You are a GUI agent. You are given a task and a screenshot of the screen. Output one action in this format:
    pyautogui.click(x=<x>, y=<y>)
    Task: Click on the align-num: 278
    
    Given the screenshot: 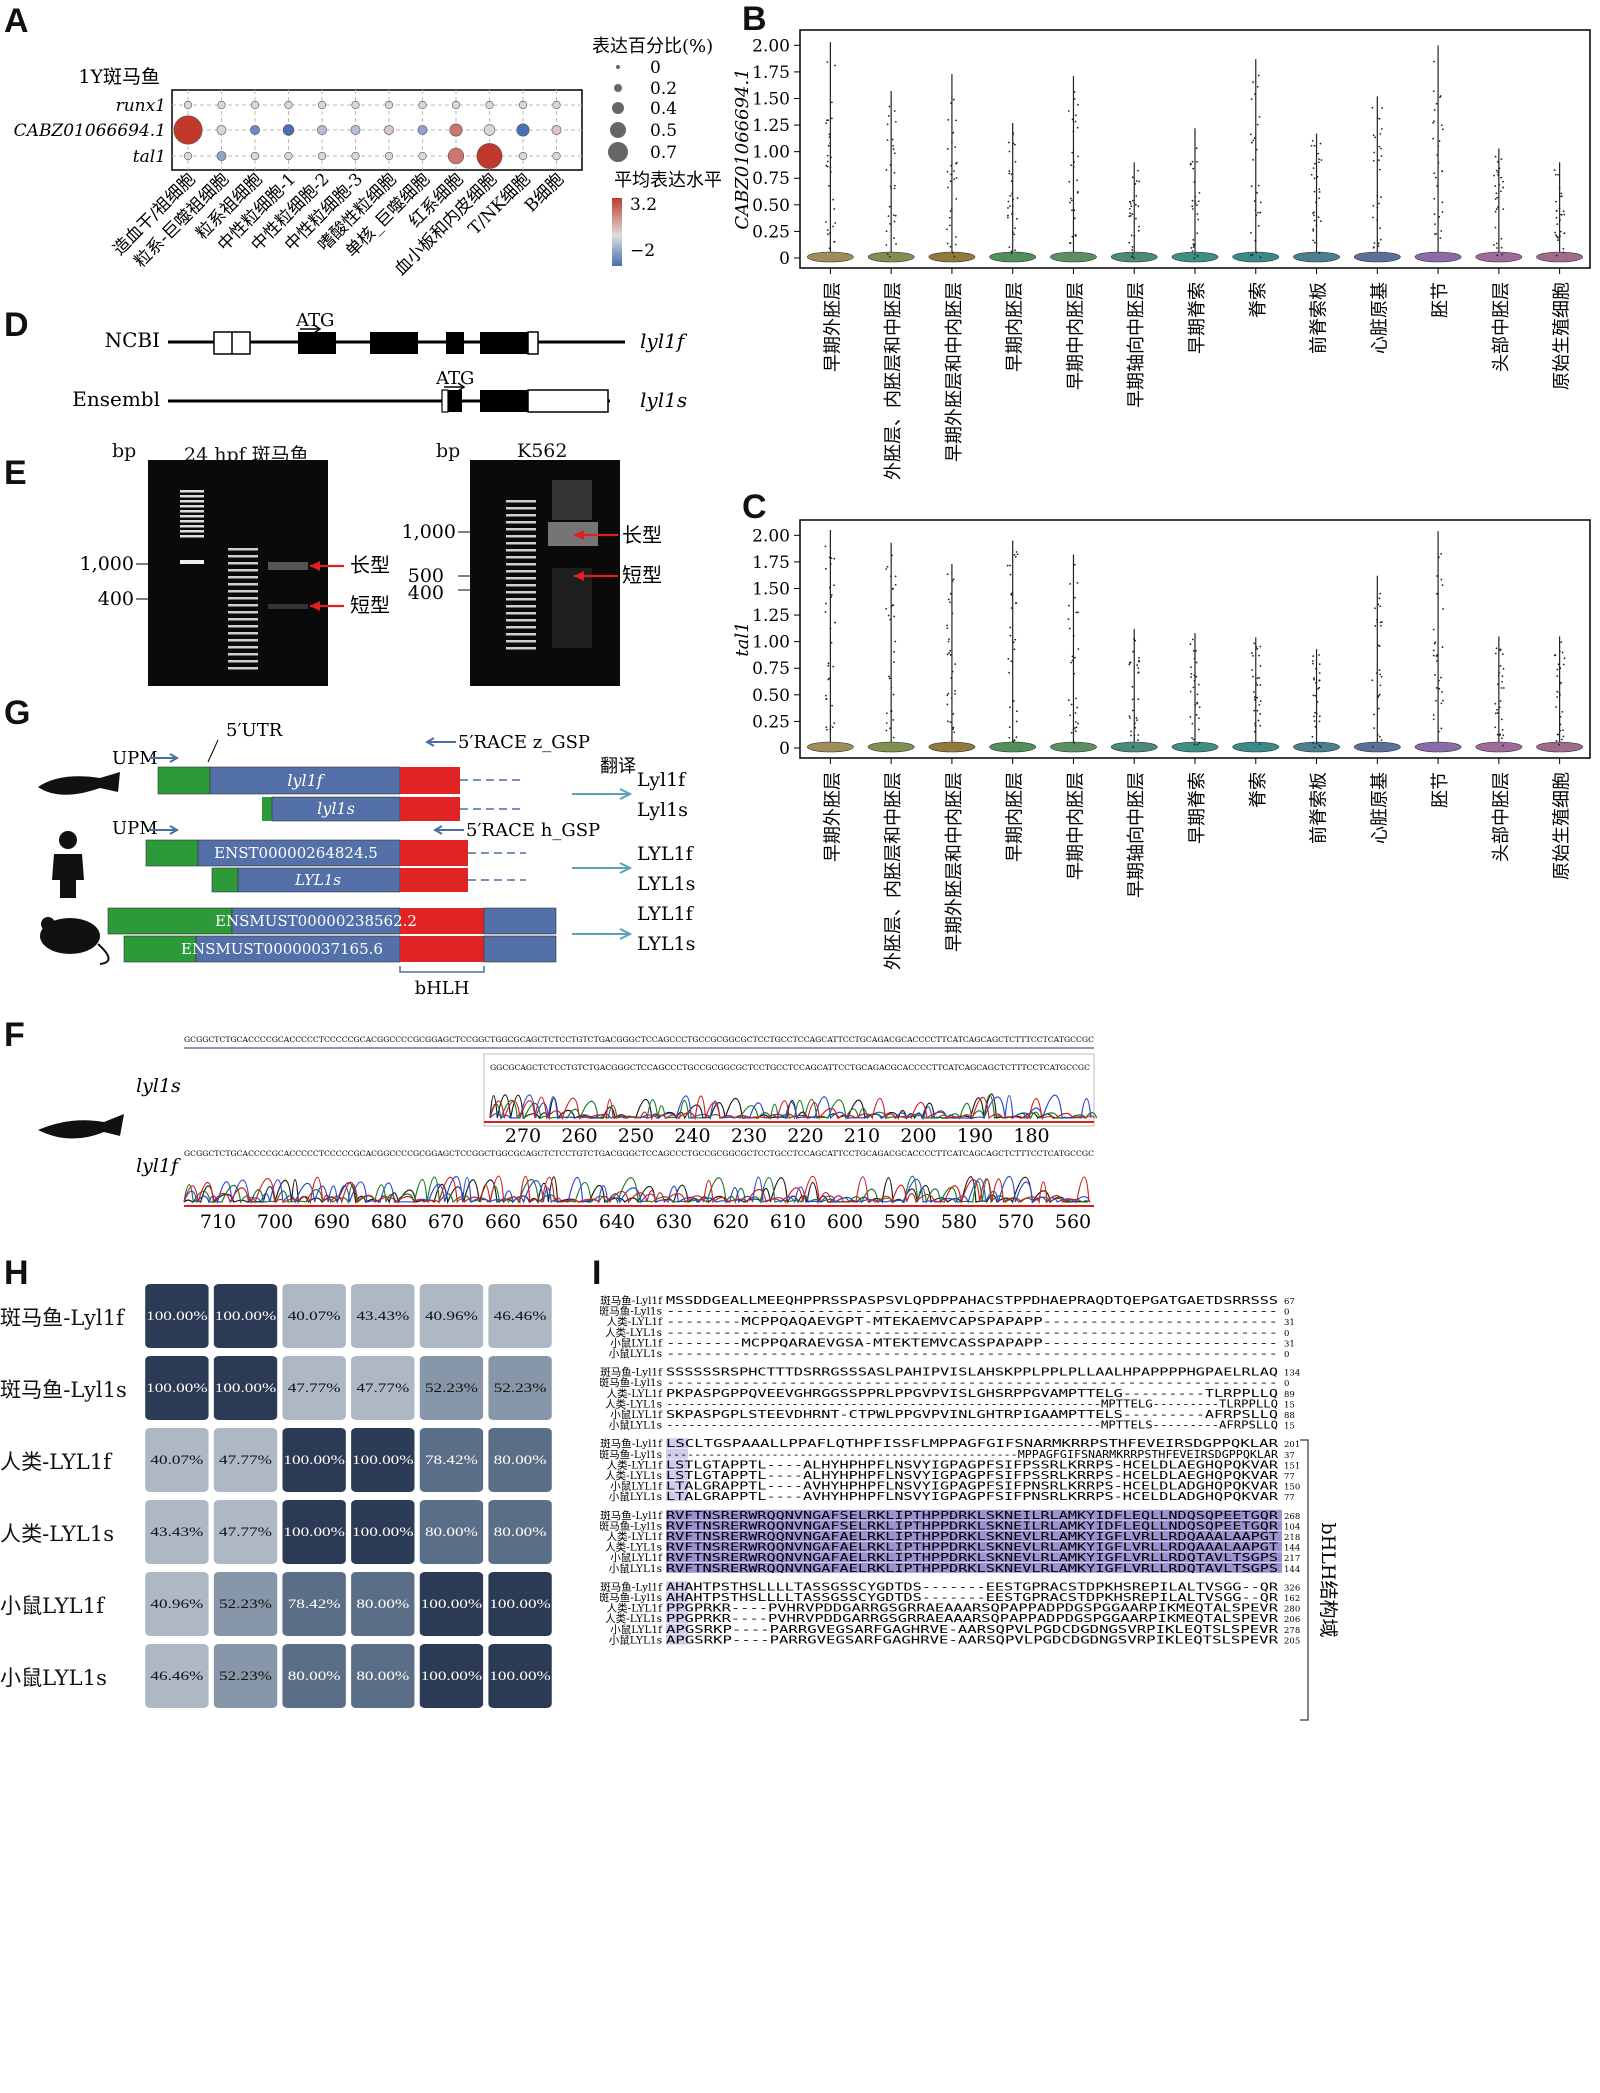 What is the action you would take?
    pyautogui.click(x=1292, y=1631)
    